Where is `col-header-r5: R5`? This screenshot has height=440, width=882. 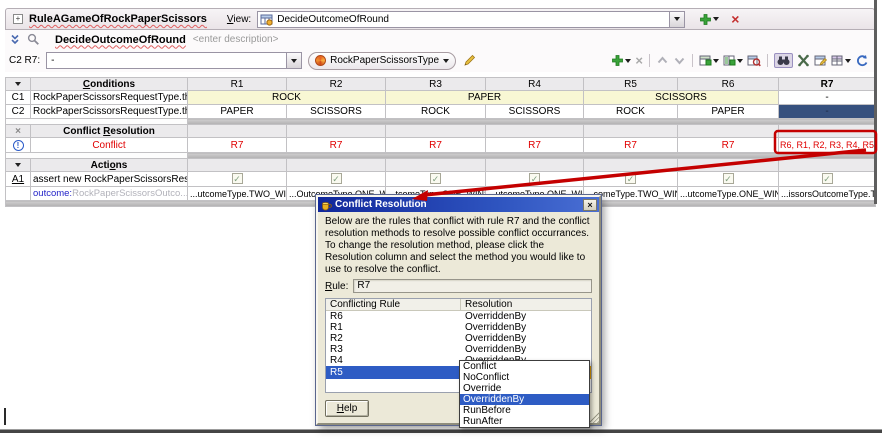
col-header-r5: R5 is located at coordinates (630, 84).